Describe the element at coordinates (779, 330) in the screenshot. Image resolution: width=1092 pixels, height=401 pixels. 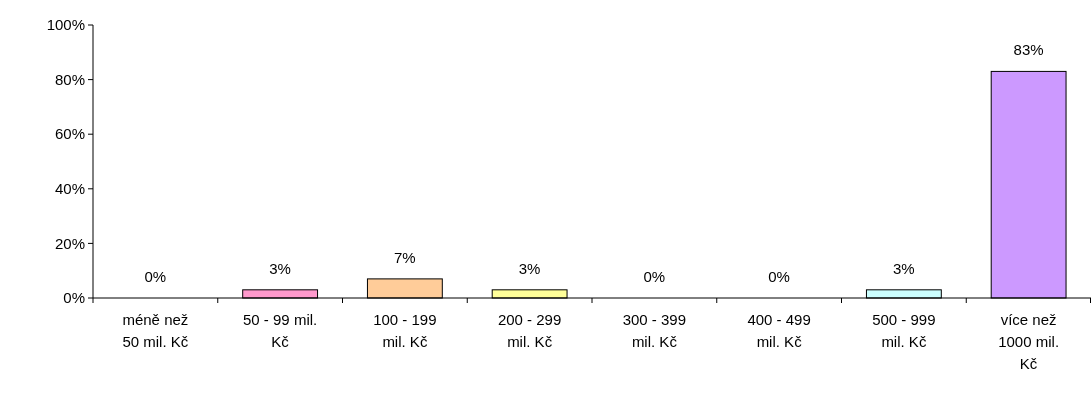
I see `x-tick-label: 400 - 499 mil. Kč` at that location.